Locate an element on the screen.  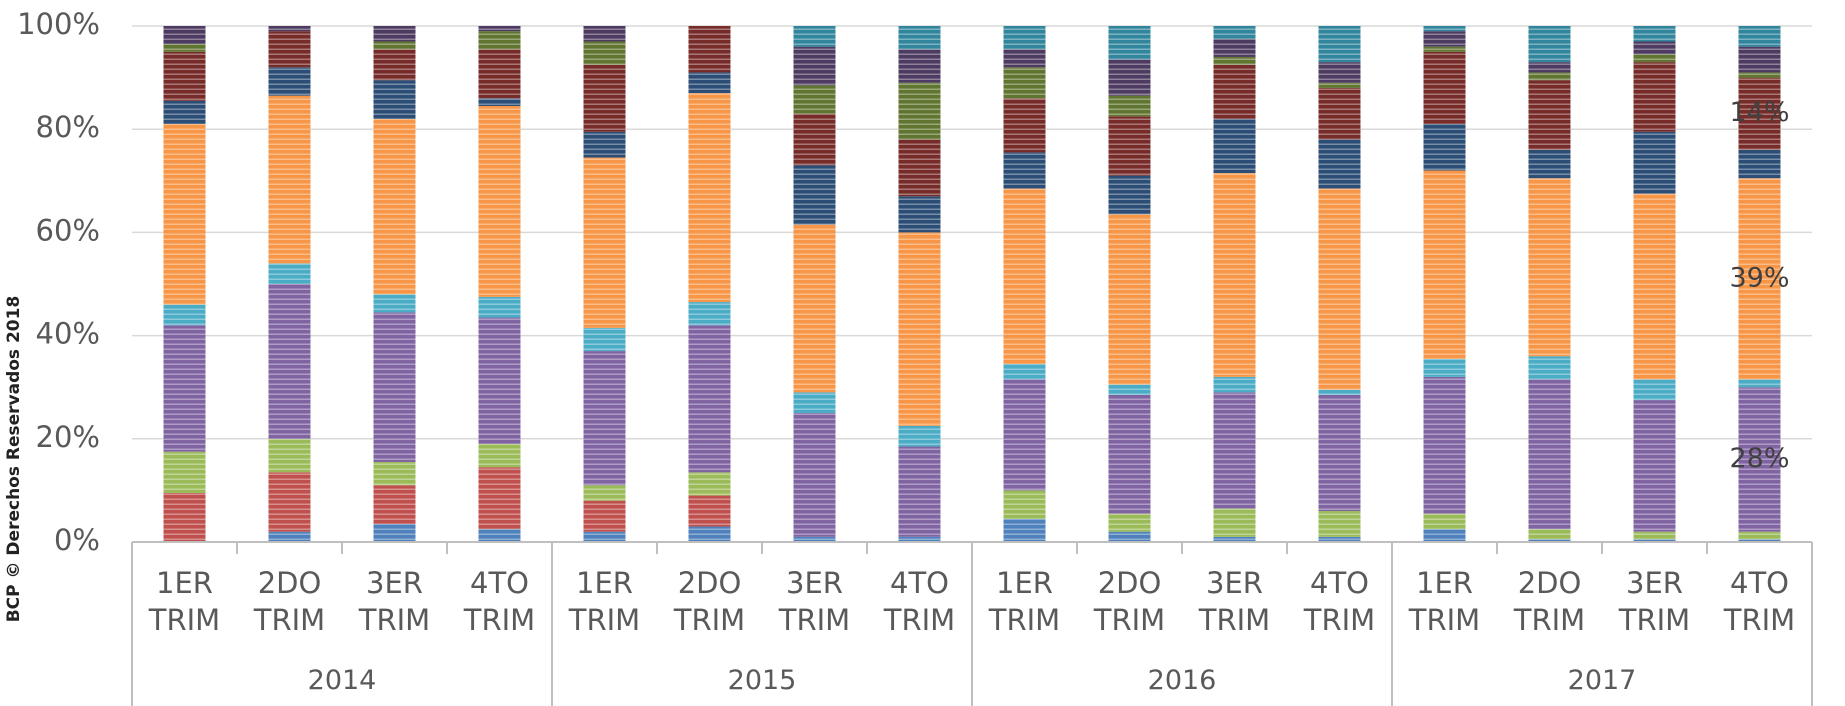
data-label: 28% is located at coordinates (1759, 458).